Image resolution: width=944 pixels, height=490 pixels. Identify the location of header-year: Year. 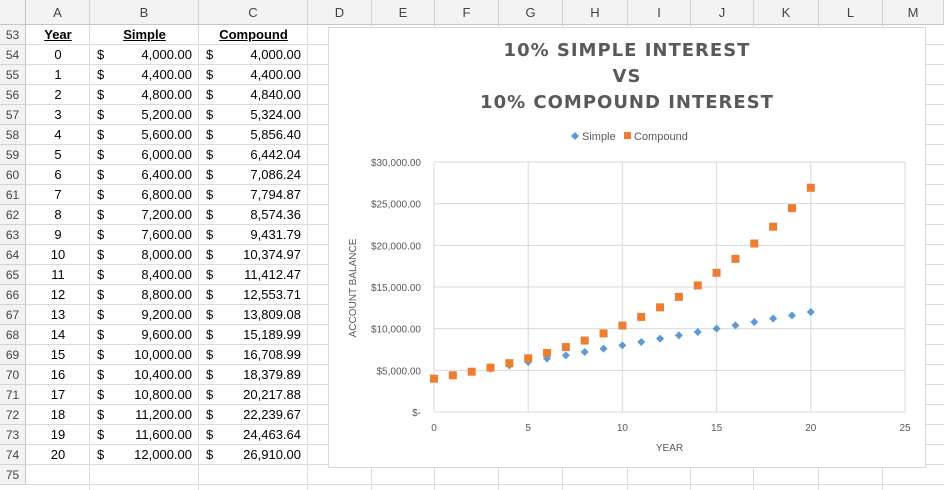
(58, 34).